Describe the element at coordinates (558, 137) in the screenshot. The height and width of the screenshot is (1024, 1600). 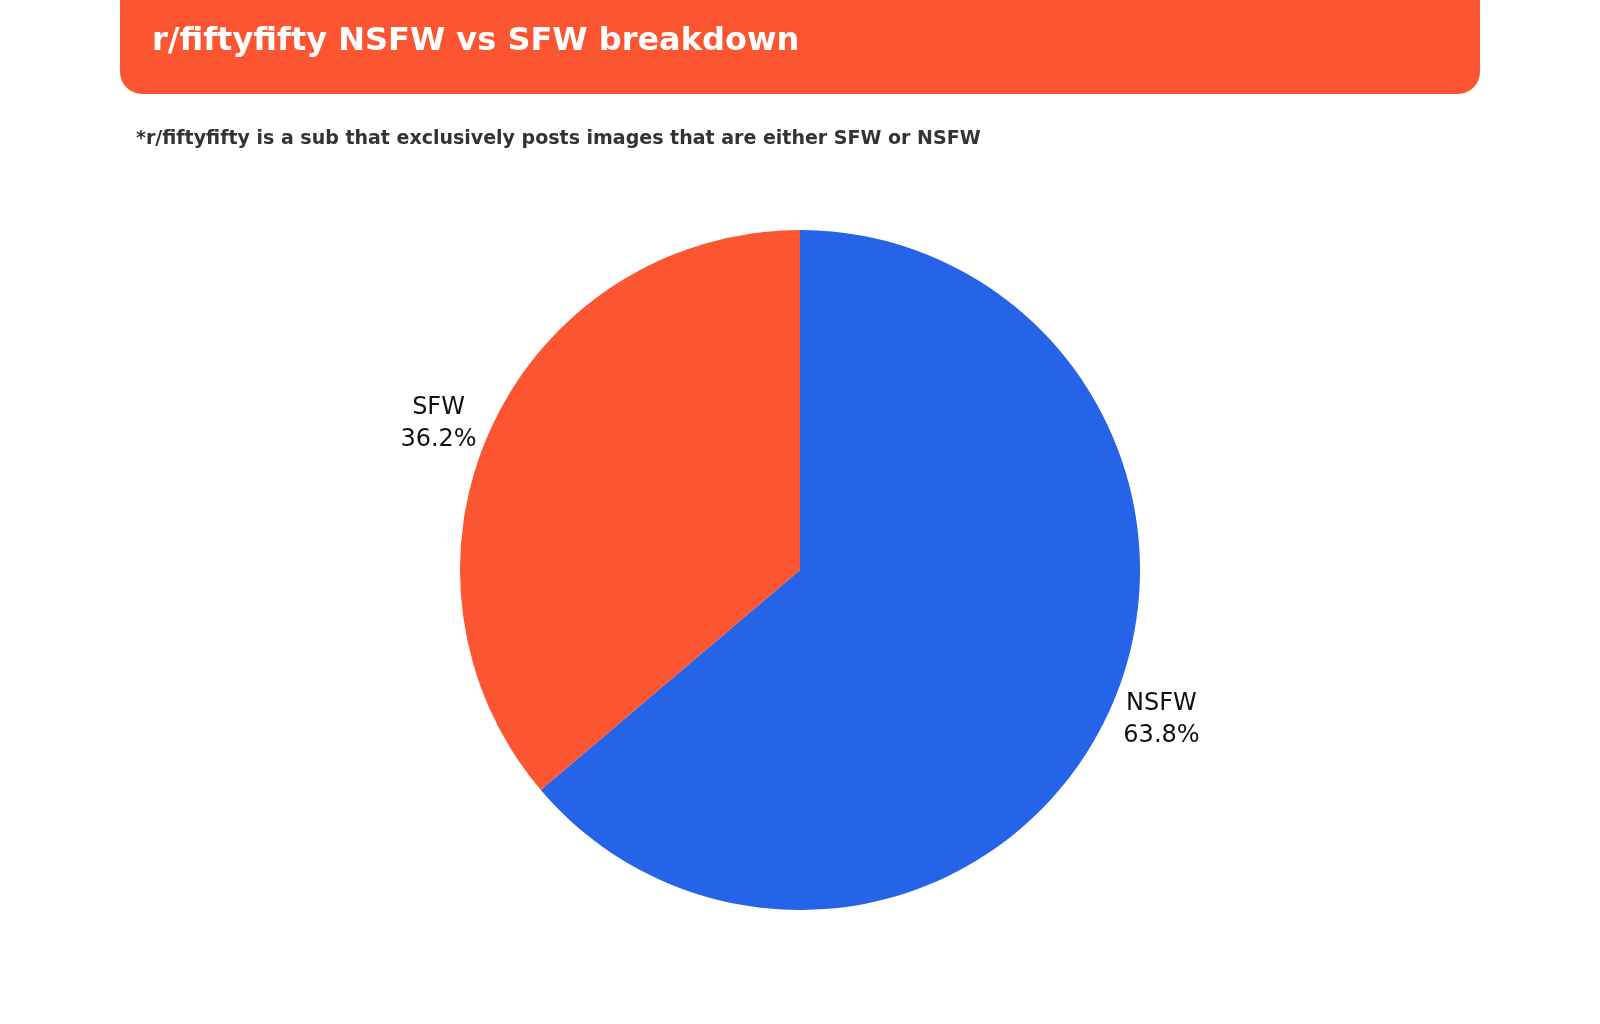
I see `chart-subtitle: *r/fiftyfifty is a sub that exclusively posts images that are either SFW or NSFW` at that location.